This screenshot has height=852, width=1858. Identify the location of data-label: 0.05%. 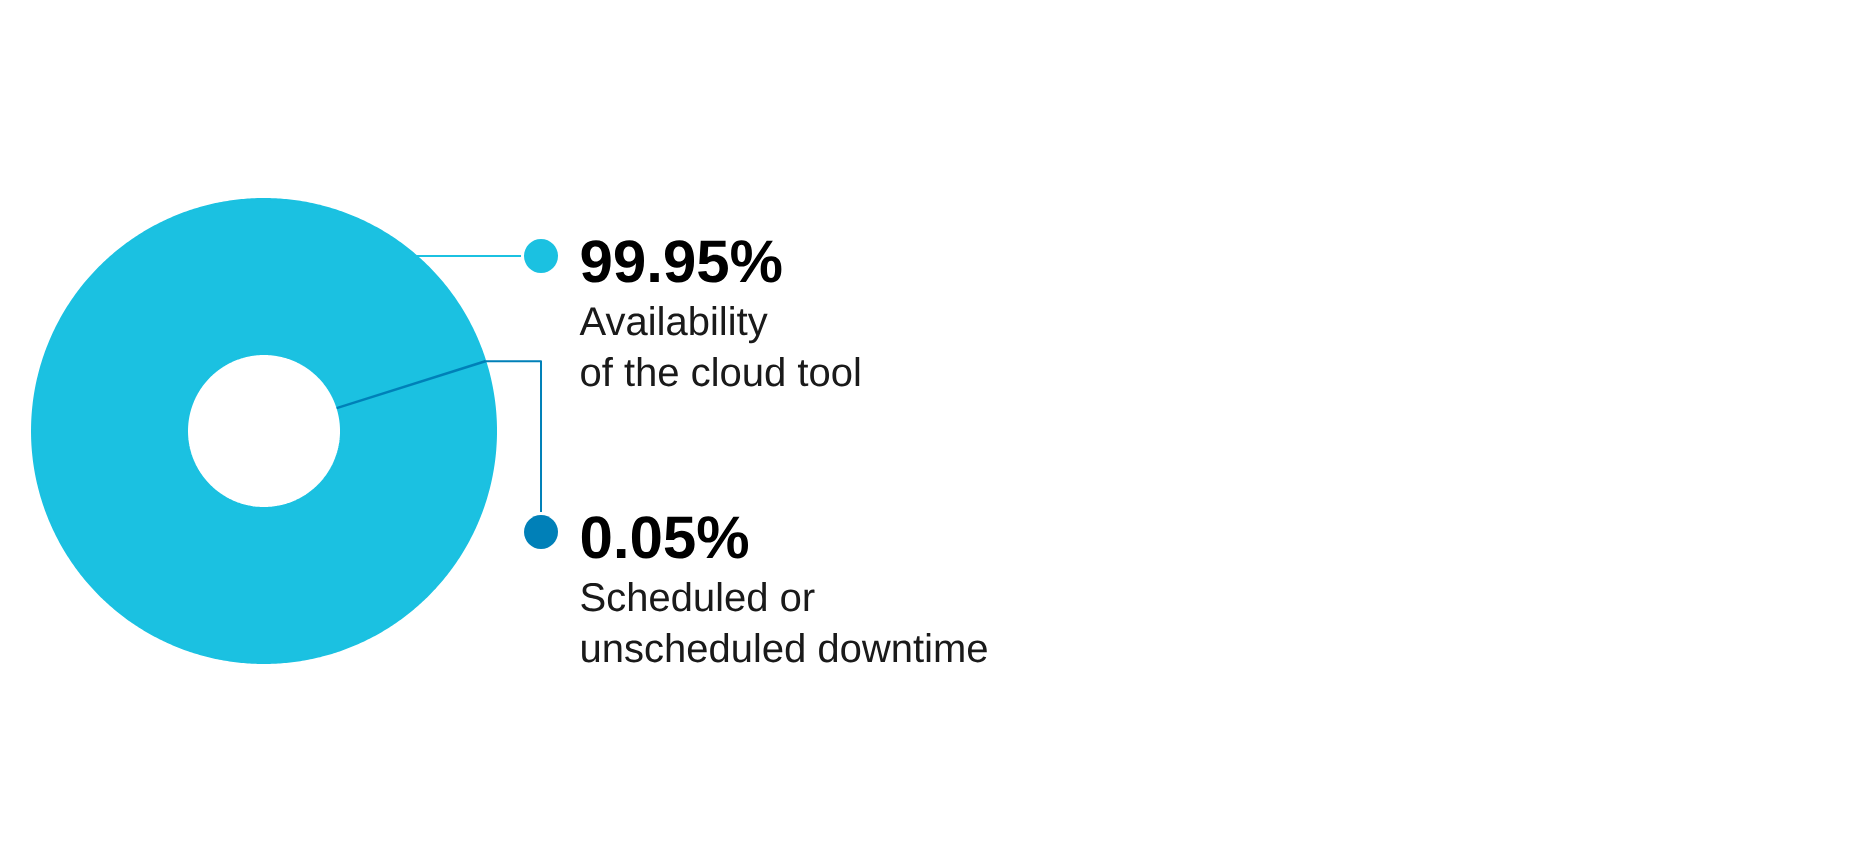
(665, 537).